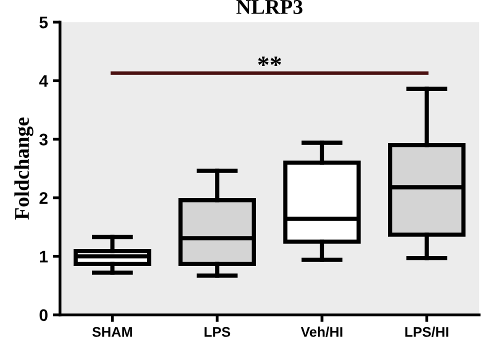 This screenshot has width=484, height=346. Describe the element at coordinates (44, 198) in the screenshot. I see `y-tick-label: 2` at that location.